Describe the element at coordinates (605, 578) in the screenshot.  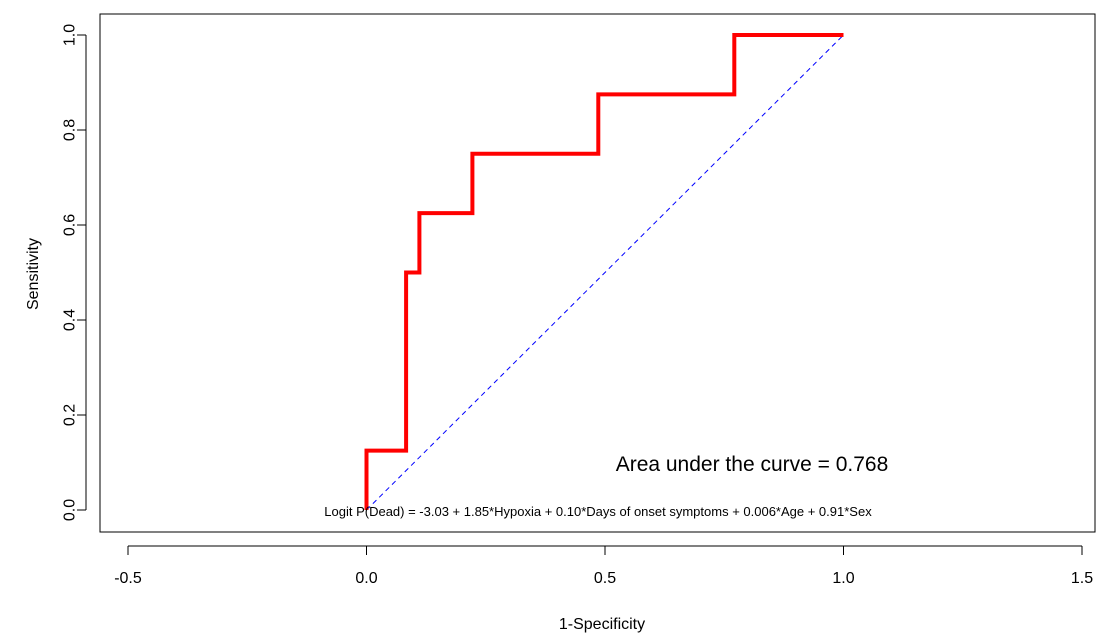
I see `x-tick-label: 0.5` at that location.